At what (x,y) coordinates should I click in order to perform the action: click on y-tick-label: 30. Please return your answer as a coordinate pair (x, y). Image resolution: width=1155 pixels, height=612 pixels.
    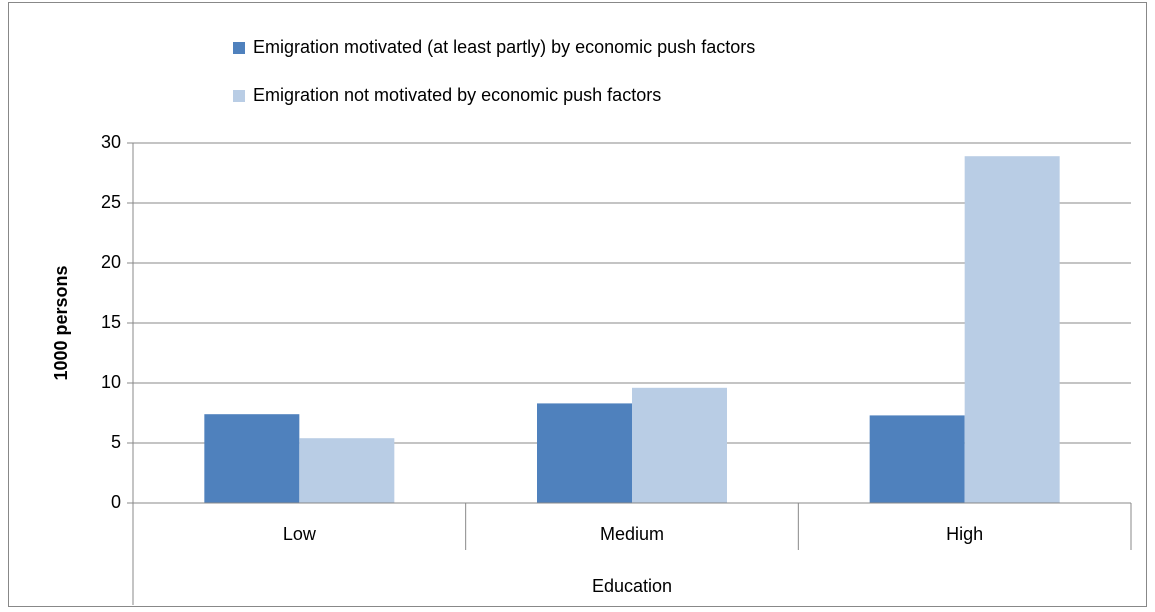
    Looking at the image, I should click on (111, 142).